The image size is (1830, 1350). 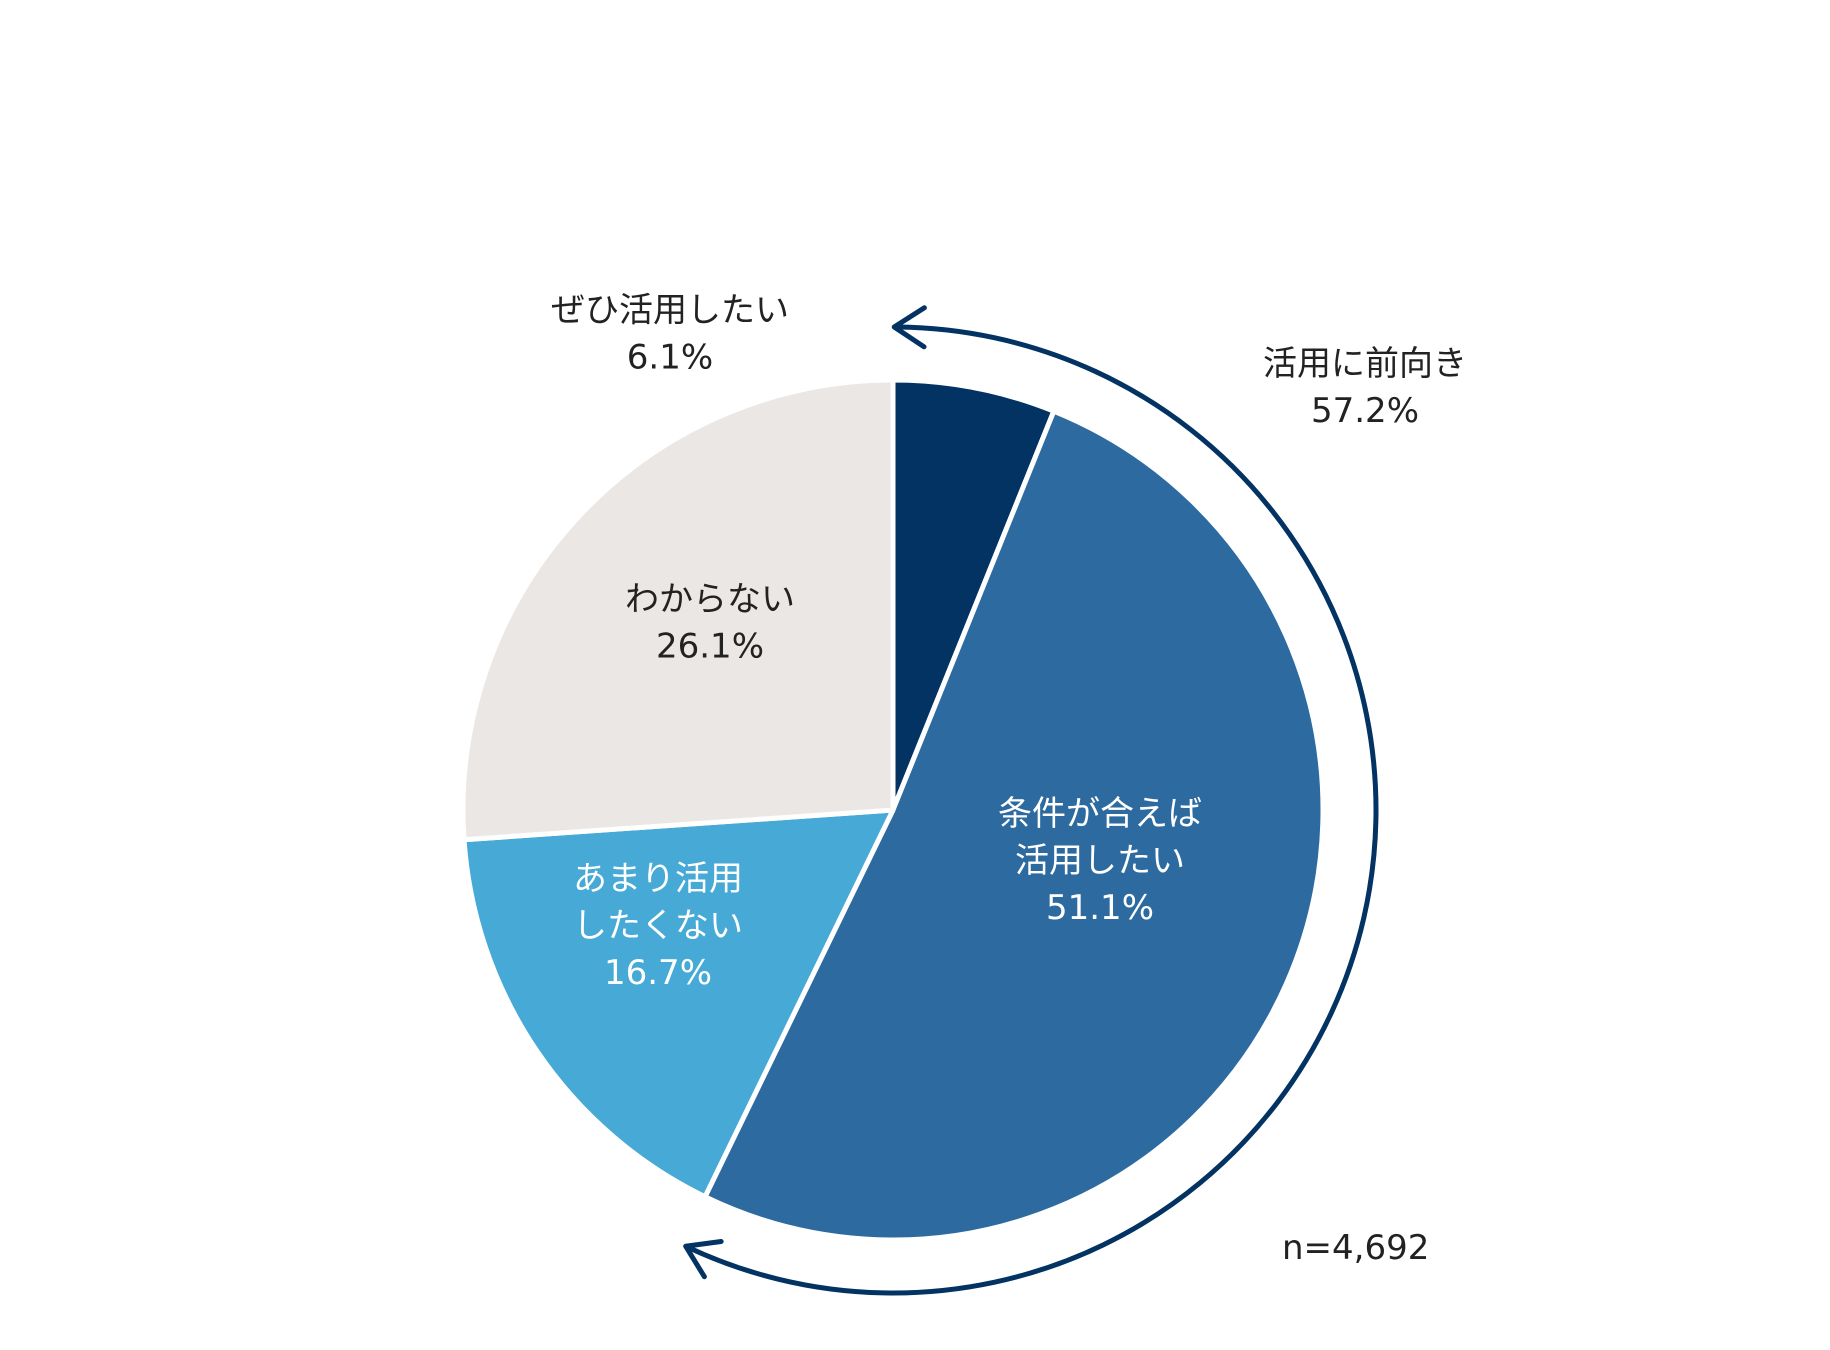 I want to click on sample-size: n=4,692, so click(x=1355, y=1248).